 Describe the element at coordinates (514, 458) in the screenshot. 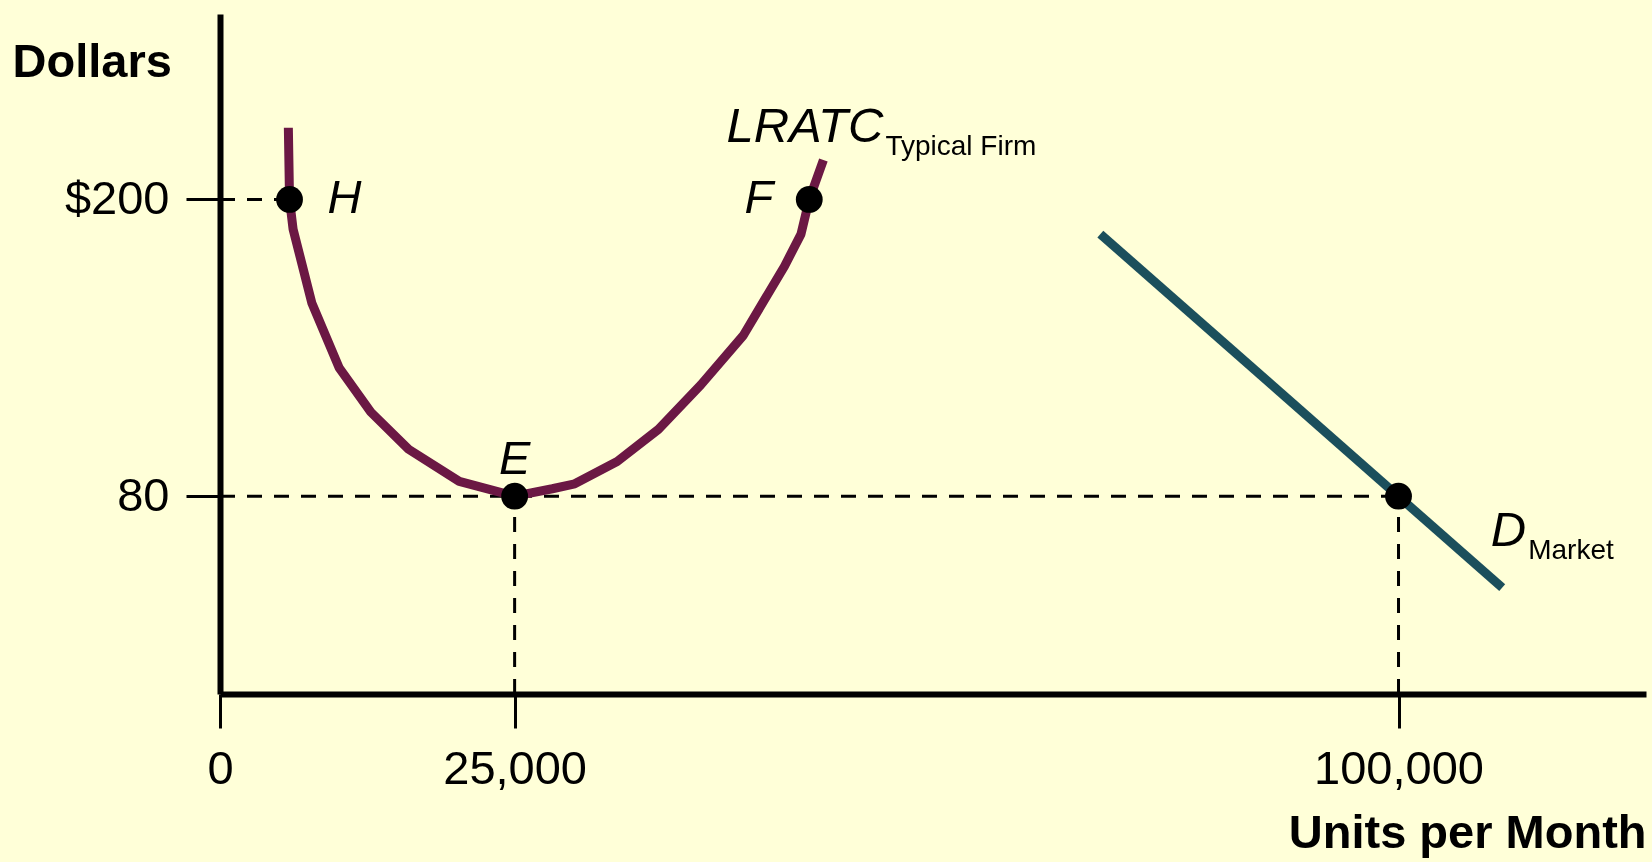

I see `annotation: E` at that location.